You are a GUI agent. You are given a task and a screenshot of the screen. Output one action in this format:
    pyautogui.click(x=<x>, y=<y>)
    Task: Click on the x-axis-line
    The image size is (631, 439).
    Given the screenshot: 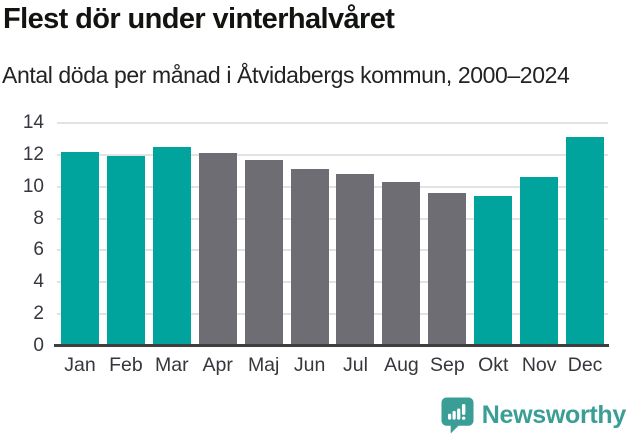 What is the action you would take?
    pyautogui.click(x=331, y=345)
    